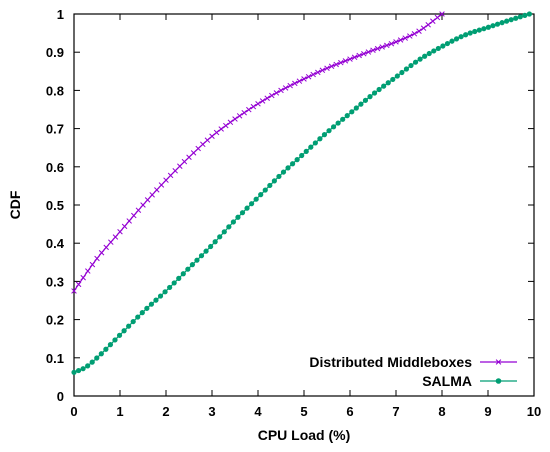 The height and width of the screenshot is (452, 550). What do you see at coordinates (487, 411) in the screenshot?
I see `x-tick-label: 9` at bounding box center [487, 411].